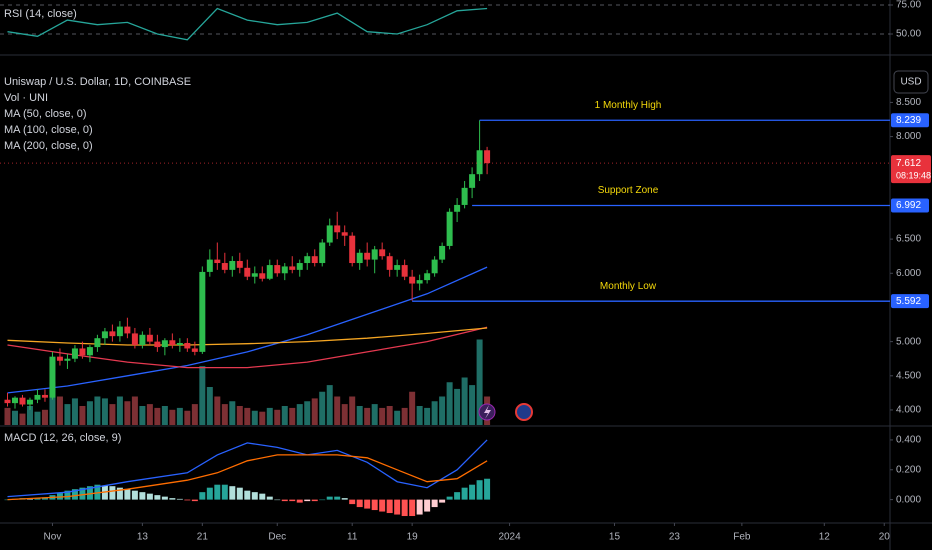 The height and width of the screenshot is (550, 932). Describe the element at coordinates (48, 146) in the screenshot. I see `ma-legend: MA (200, close, 0)` at that location.